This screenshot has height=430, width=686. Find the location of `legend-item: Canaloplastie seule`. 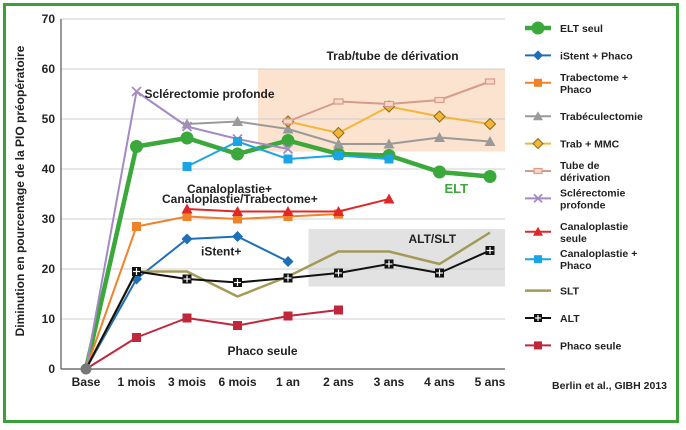

legend-item: Canaloplastie seule is located at coordinates (576, 233).